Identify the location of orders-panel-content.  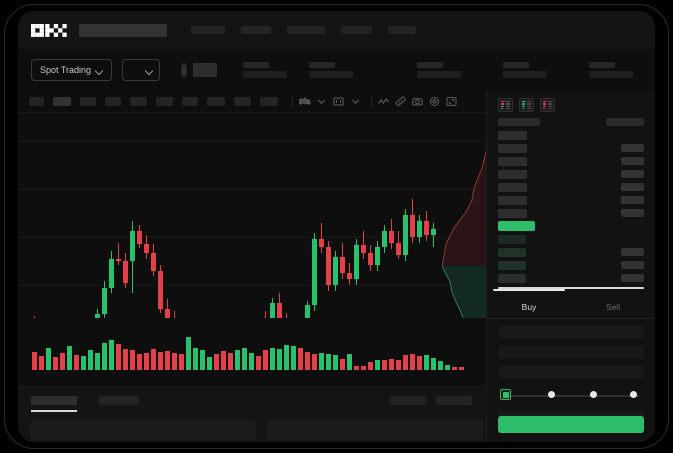
(256, 430).